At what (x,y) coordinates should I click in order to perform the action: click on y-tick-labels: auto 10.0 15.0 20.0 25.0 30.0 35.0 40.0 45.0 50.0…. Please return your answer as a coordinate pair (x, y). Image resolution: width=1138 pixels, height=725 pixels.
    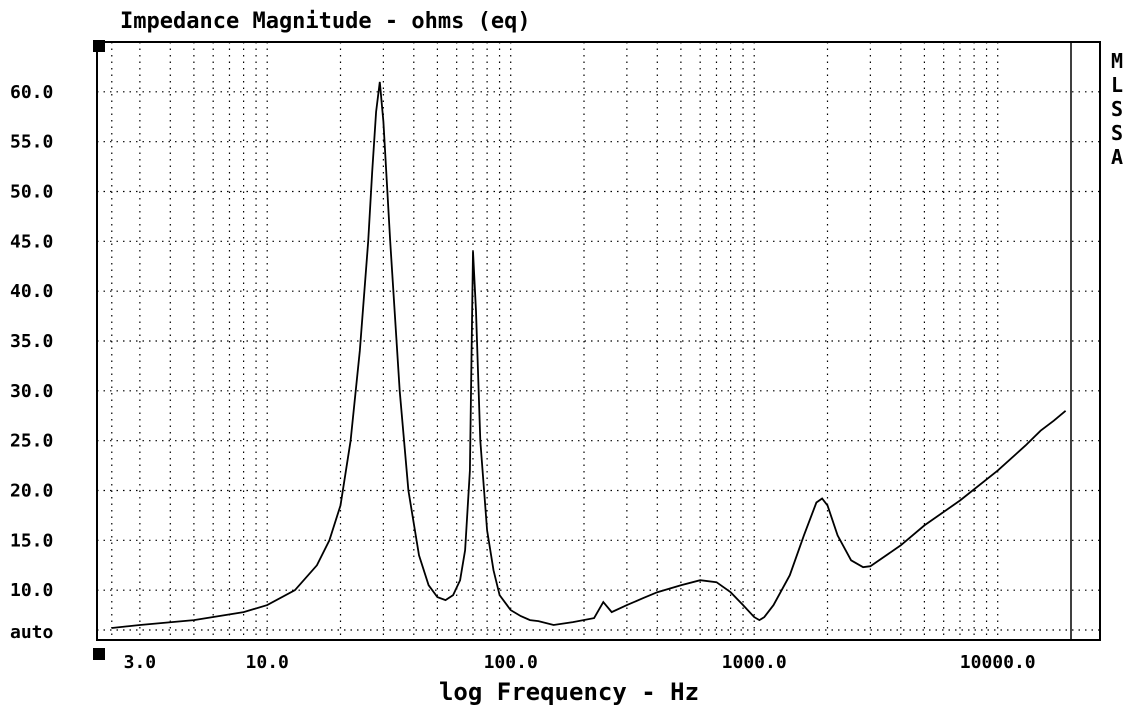
    Looking at the image, I should click on (31, 362).